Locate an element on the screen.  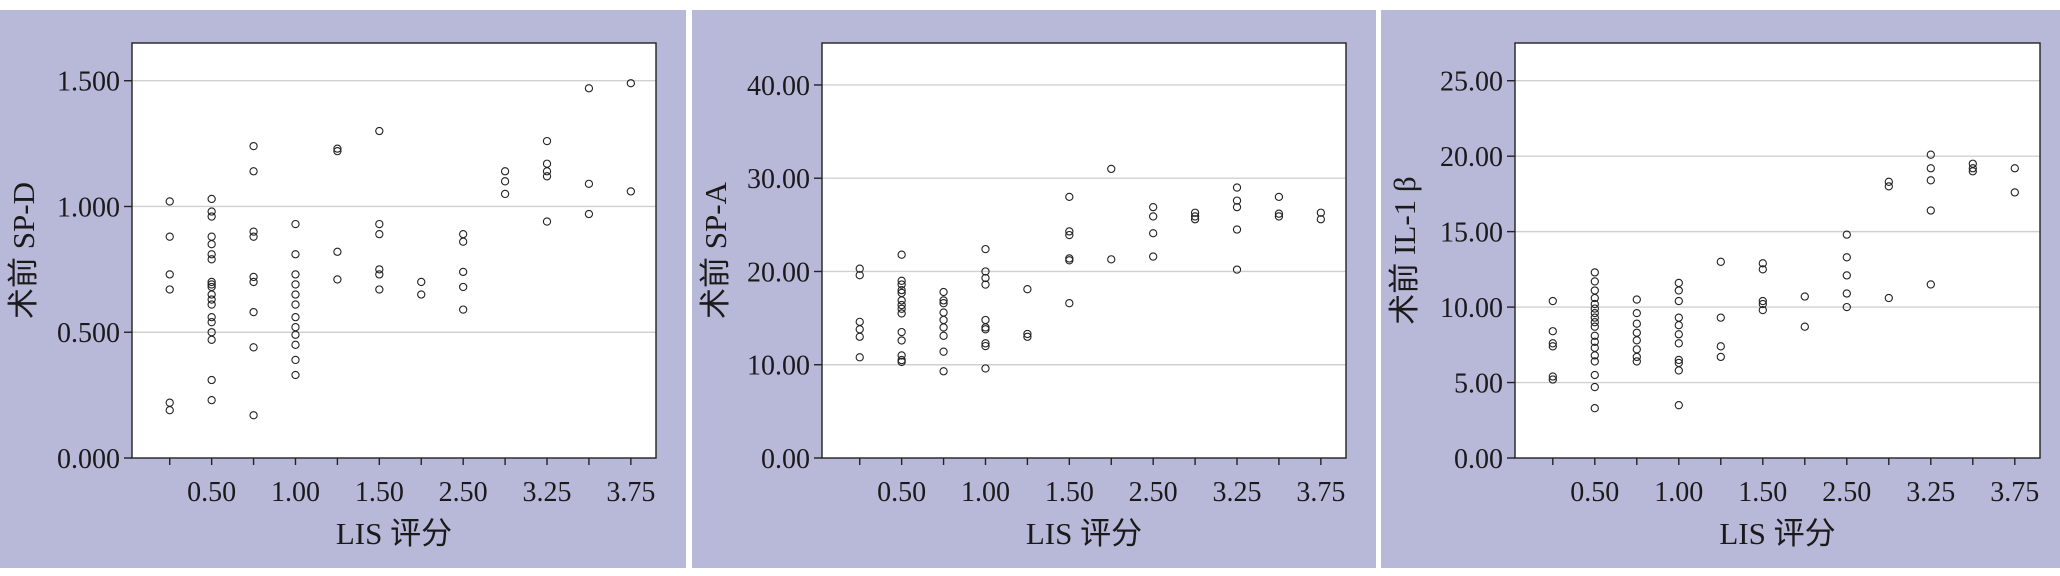
y-tick-label: 25.00 is located at coordinates (1471, 82).